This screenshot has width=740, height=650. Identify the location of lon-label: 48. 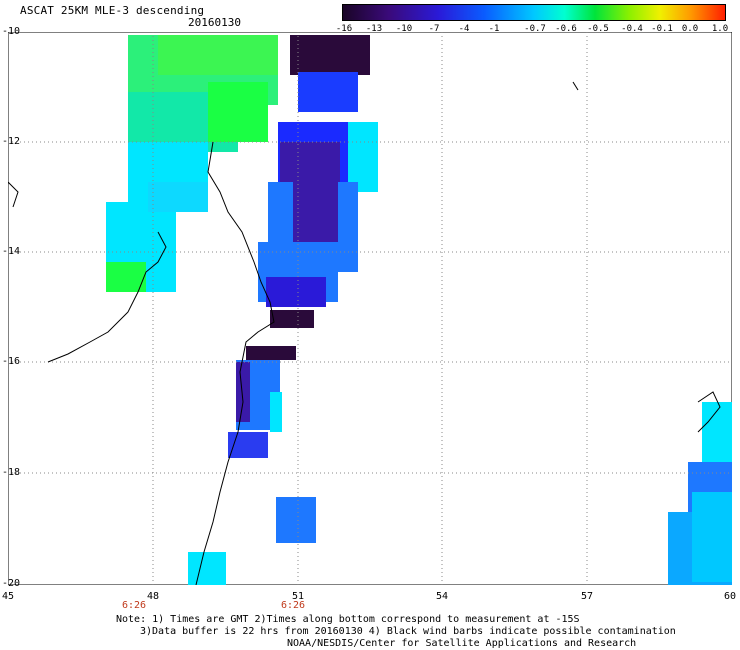
(153, 596).